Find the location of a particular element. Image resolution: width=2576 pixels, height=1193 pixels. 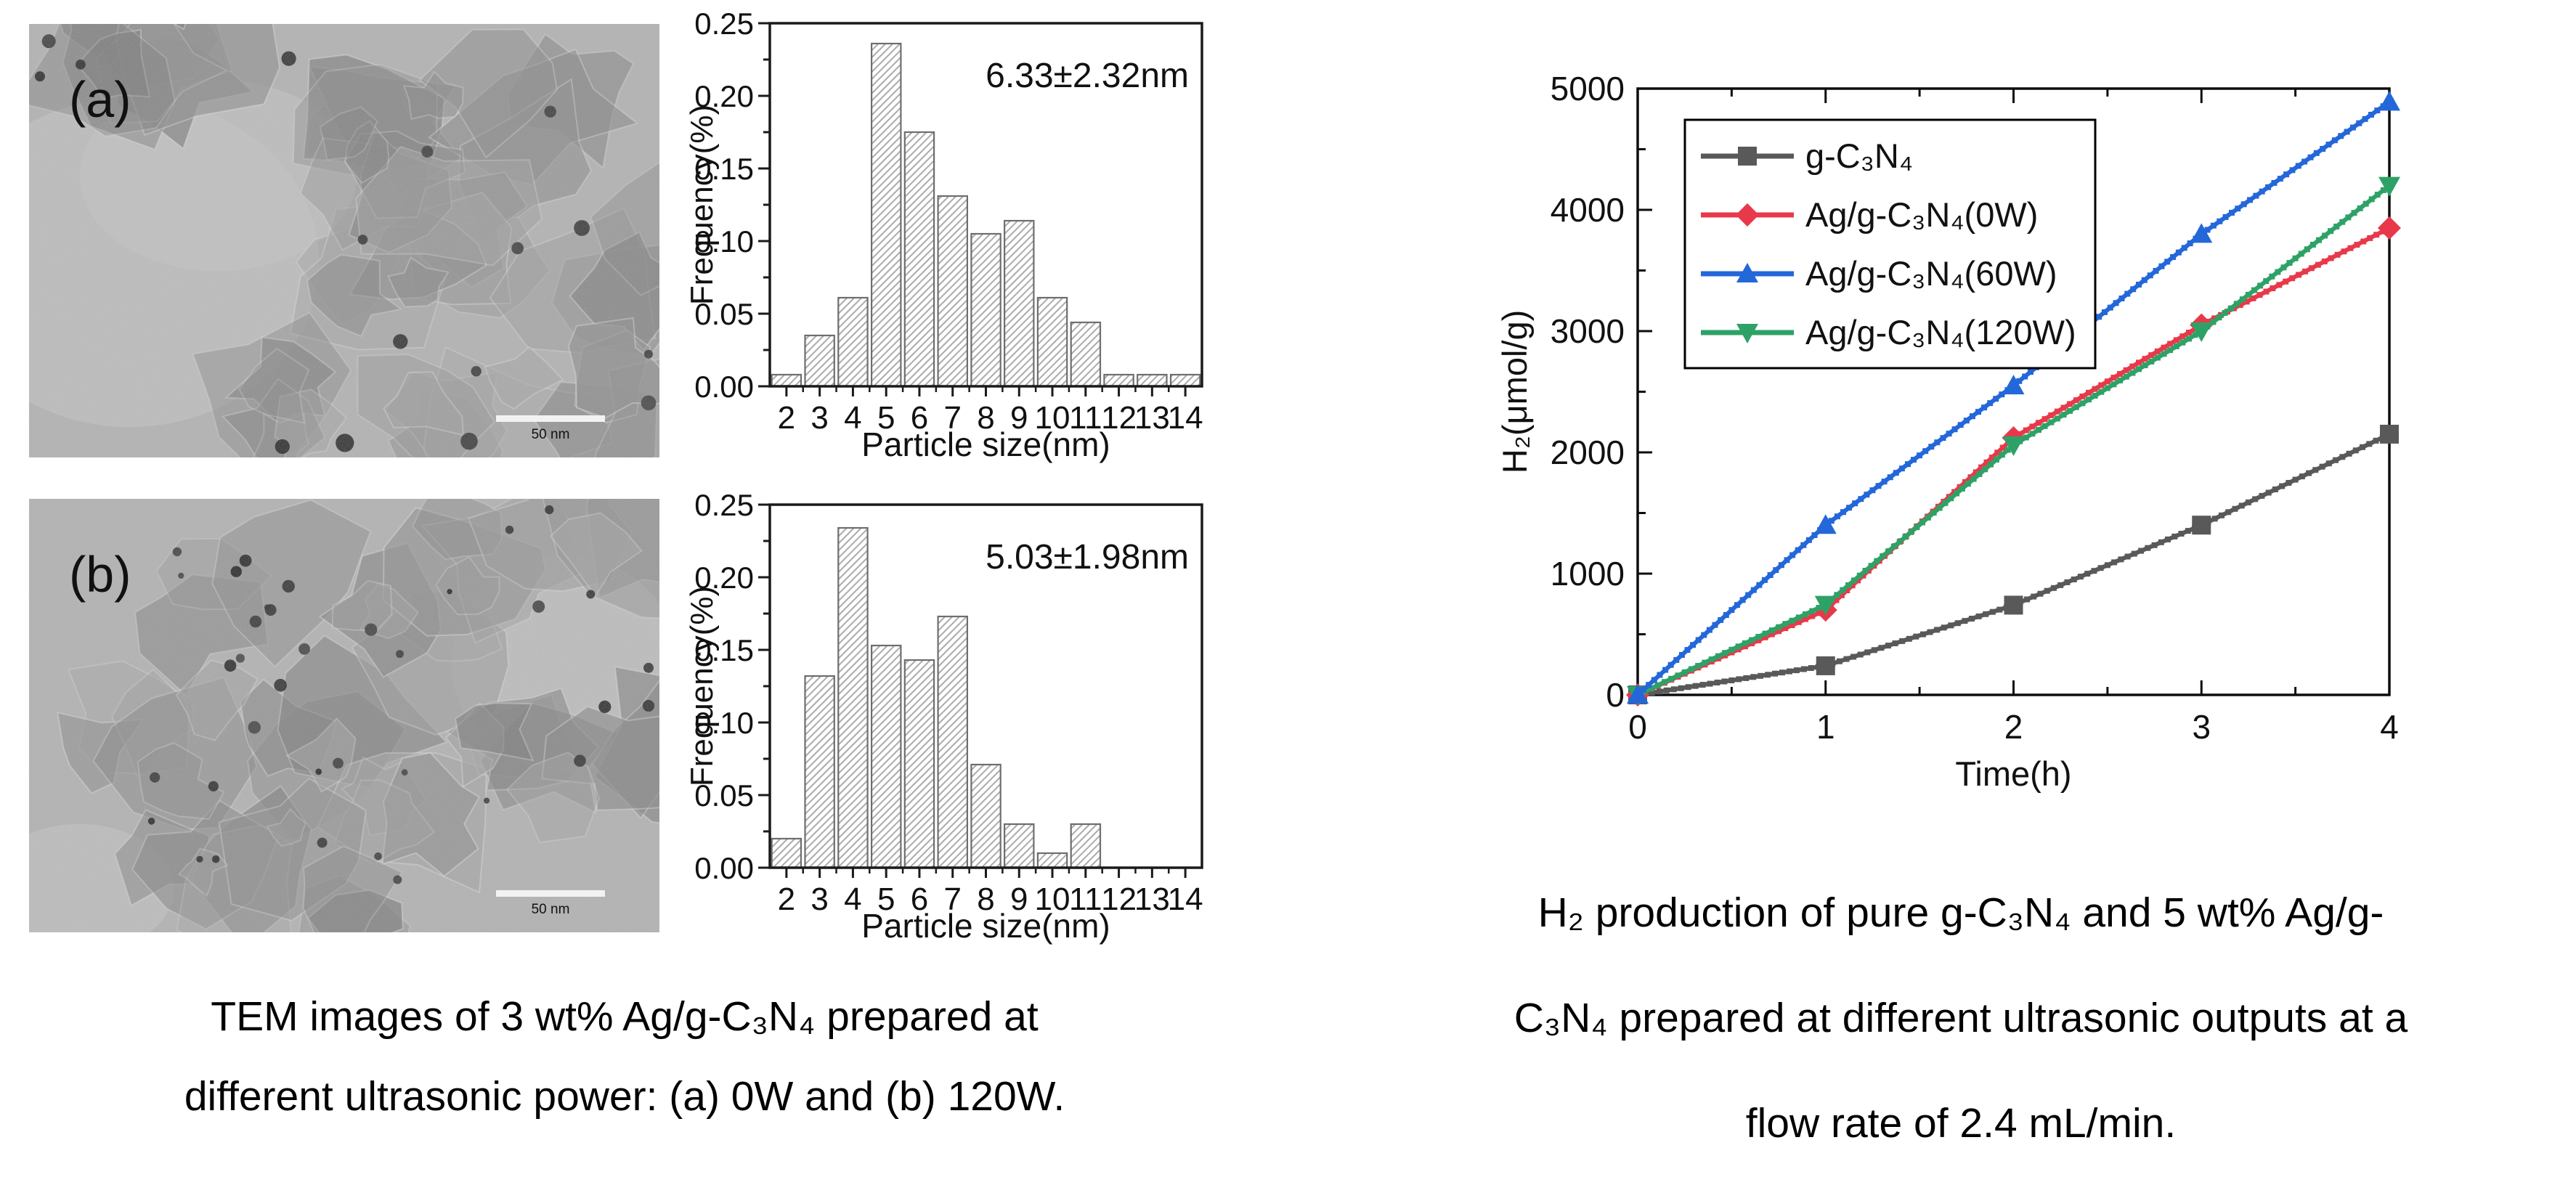

panel-label: (a) is located at coordinates (100, 99).